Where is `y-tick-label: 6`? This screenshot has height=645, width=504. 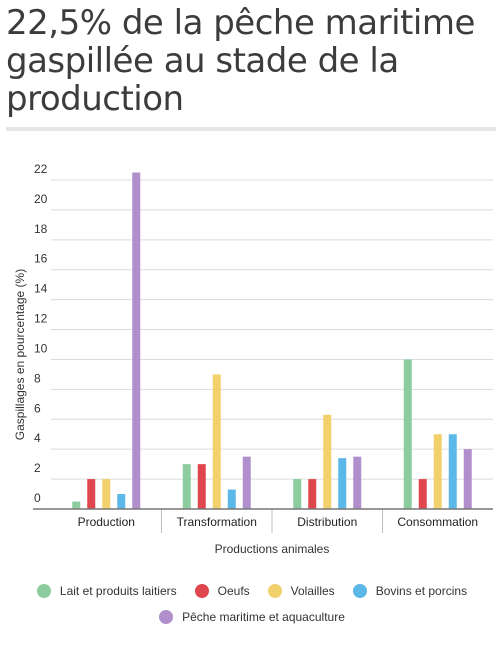 y-tick-label: 6 is located at coordinates (37, 408).